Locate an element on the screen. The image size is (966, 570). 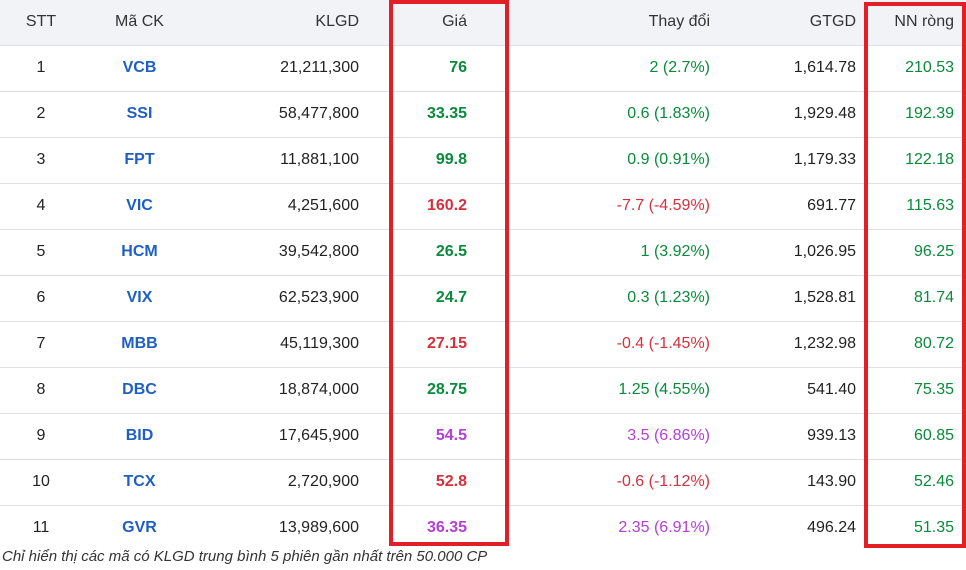
cell-volume: 4,251,600 is located at coordinates (323, 205).